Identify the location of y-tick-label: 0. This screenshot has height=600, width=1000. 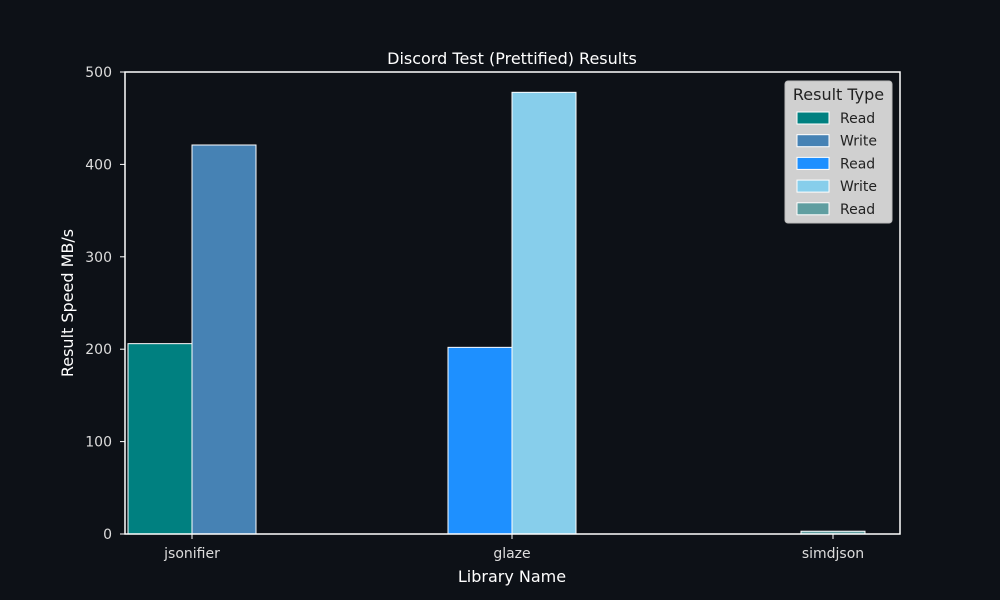
(107, 535).